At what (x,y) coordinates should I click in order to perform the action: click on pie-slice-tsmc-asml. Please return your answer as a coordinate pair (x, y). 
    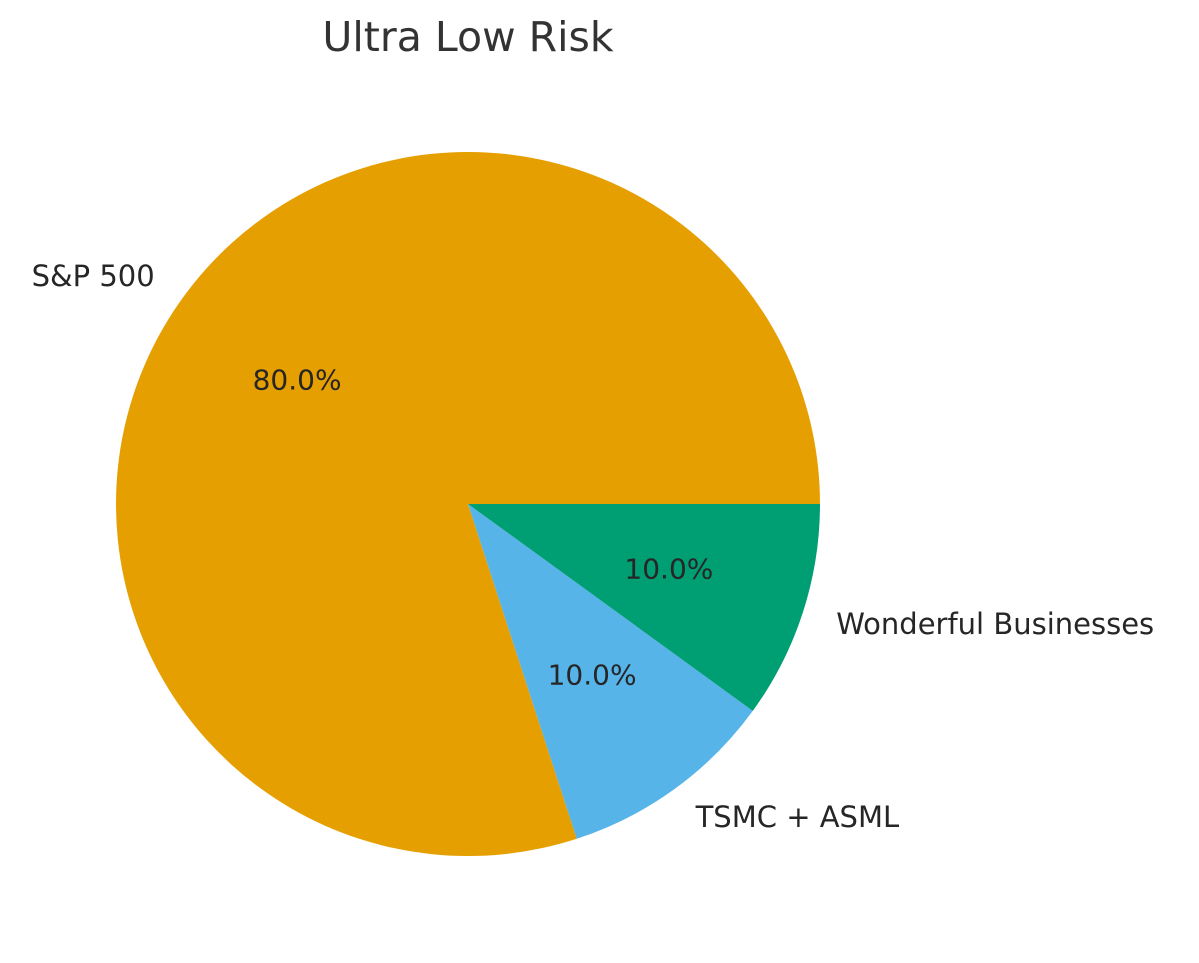
    Looking at the image, I should click on (610, 671).